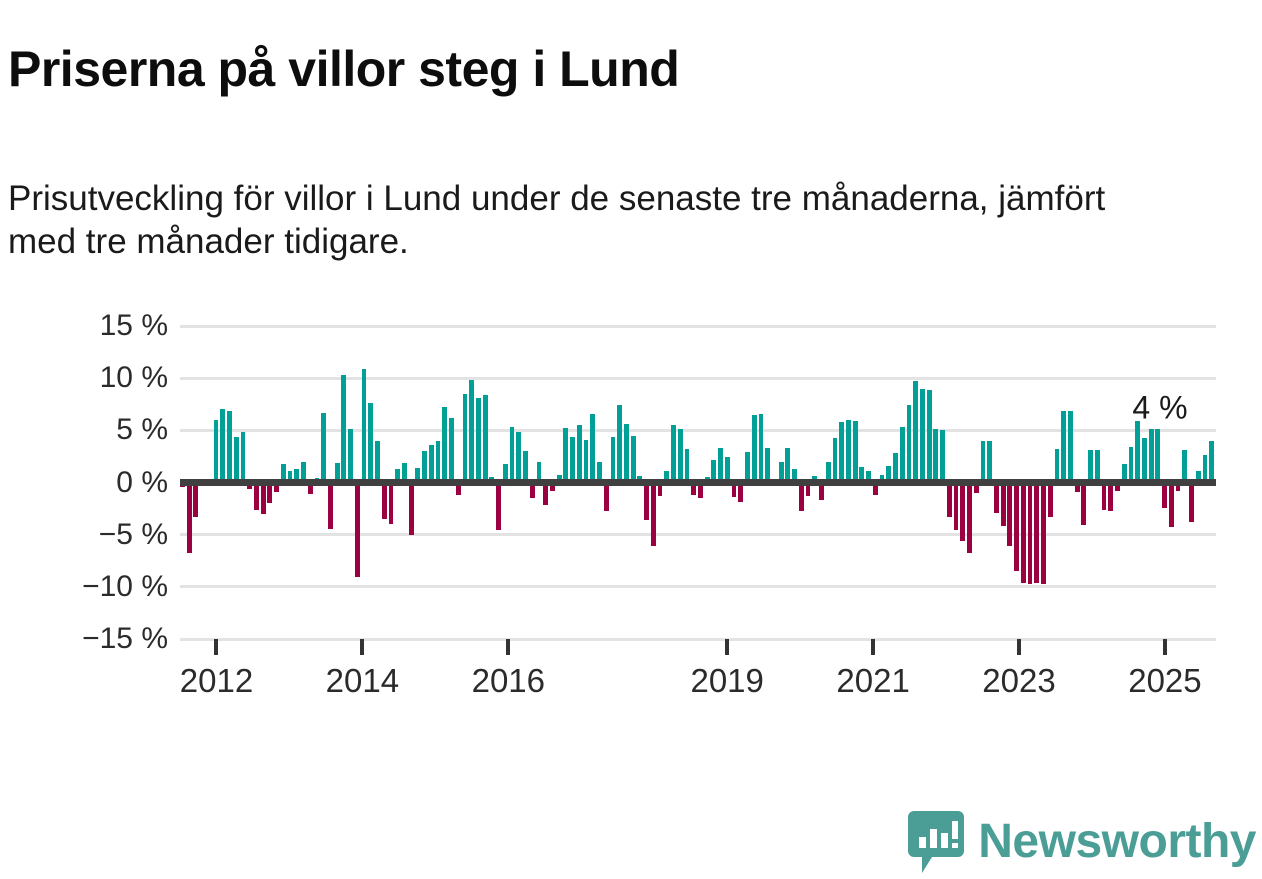 The image size is (1262, 879). What do you see at coordinates (1117, 841) in the screenshot?
I see `brand-name: Newsworthy` at bounding box center [1117, 841].